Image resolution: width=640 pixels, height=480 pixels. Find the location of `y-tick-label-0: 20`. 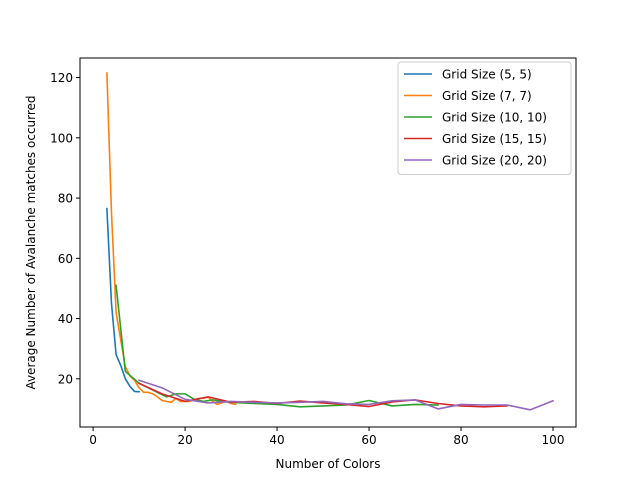

y-tick-label-0: 20 is located at coordinates (65, 379).